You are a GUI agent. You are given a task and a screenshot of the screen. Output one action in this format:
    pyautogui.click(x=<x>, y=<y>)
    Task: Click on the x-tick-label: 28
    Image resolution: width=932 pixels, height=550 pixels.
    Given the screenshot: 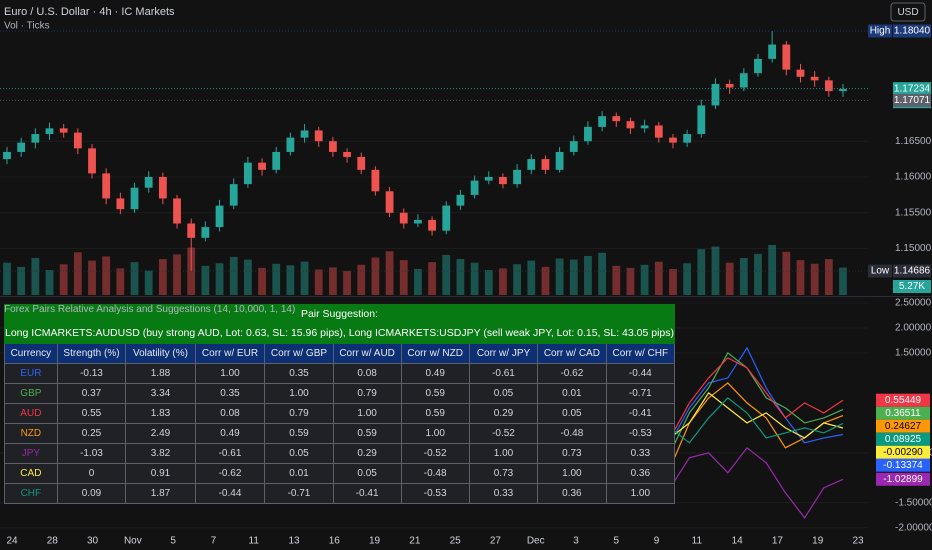 What is the action you would take?
    pyautogui.click(x=53, y=541)
    